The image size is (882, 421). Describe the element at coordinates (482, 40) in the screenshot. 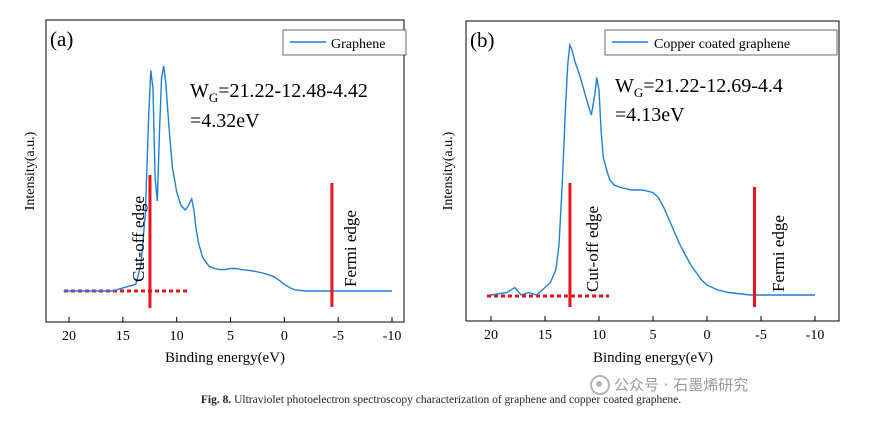

I see `panel-label: (b)` at that location.